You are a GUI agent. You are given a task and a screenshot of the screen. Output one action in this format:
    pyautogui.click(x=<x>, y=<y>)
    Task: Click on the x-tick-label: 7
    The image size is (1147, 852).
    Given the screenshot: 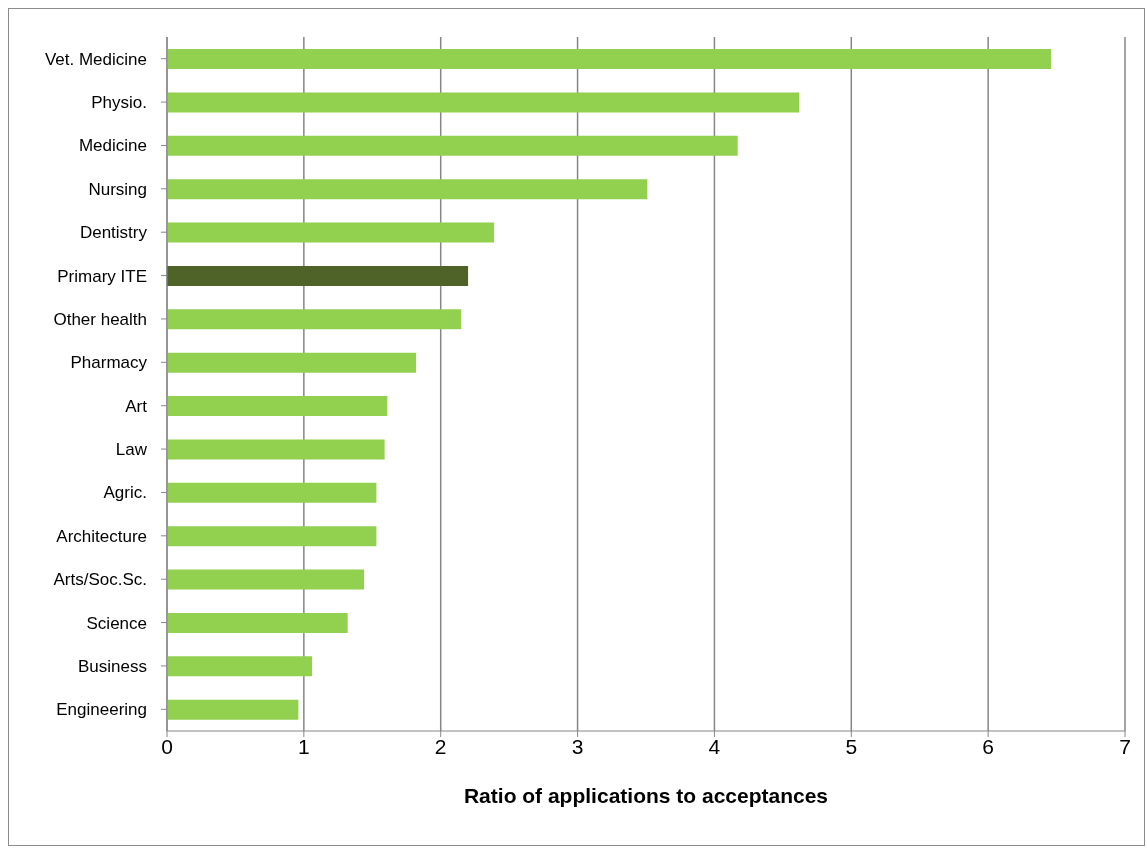 What is the action you would take?
    pyautogui.click(x=1125, y=746)
    